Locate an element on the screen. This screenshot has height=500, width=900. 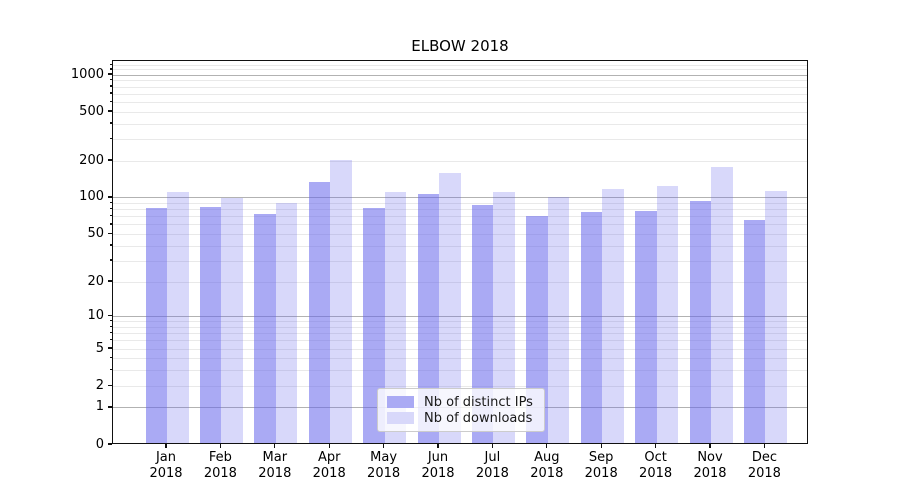
x-tick-label: Sep 2018 is located at coordinates (601, 465).